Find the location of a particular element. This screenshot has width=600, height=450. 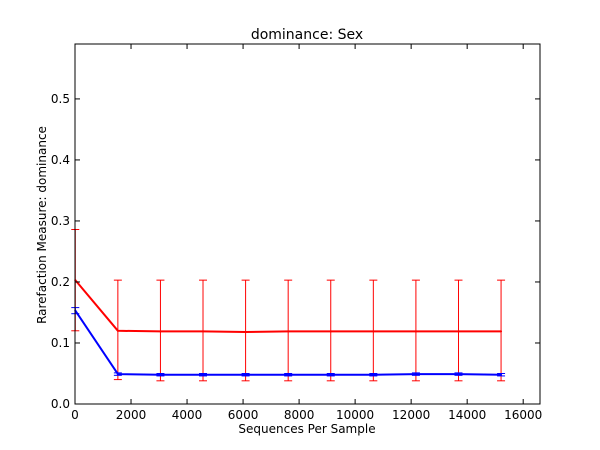

x-tick-label: 10000 is located at coordinates (355, 415).